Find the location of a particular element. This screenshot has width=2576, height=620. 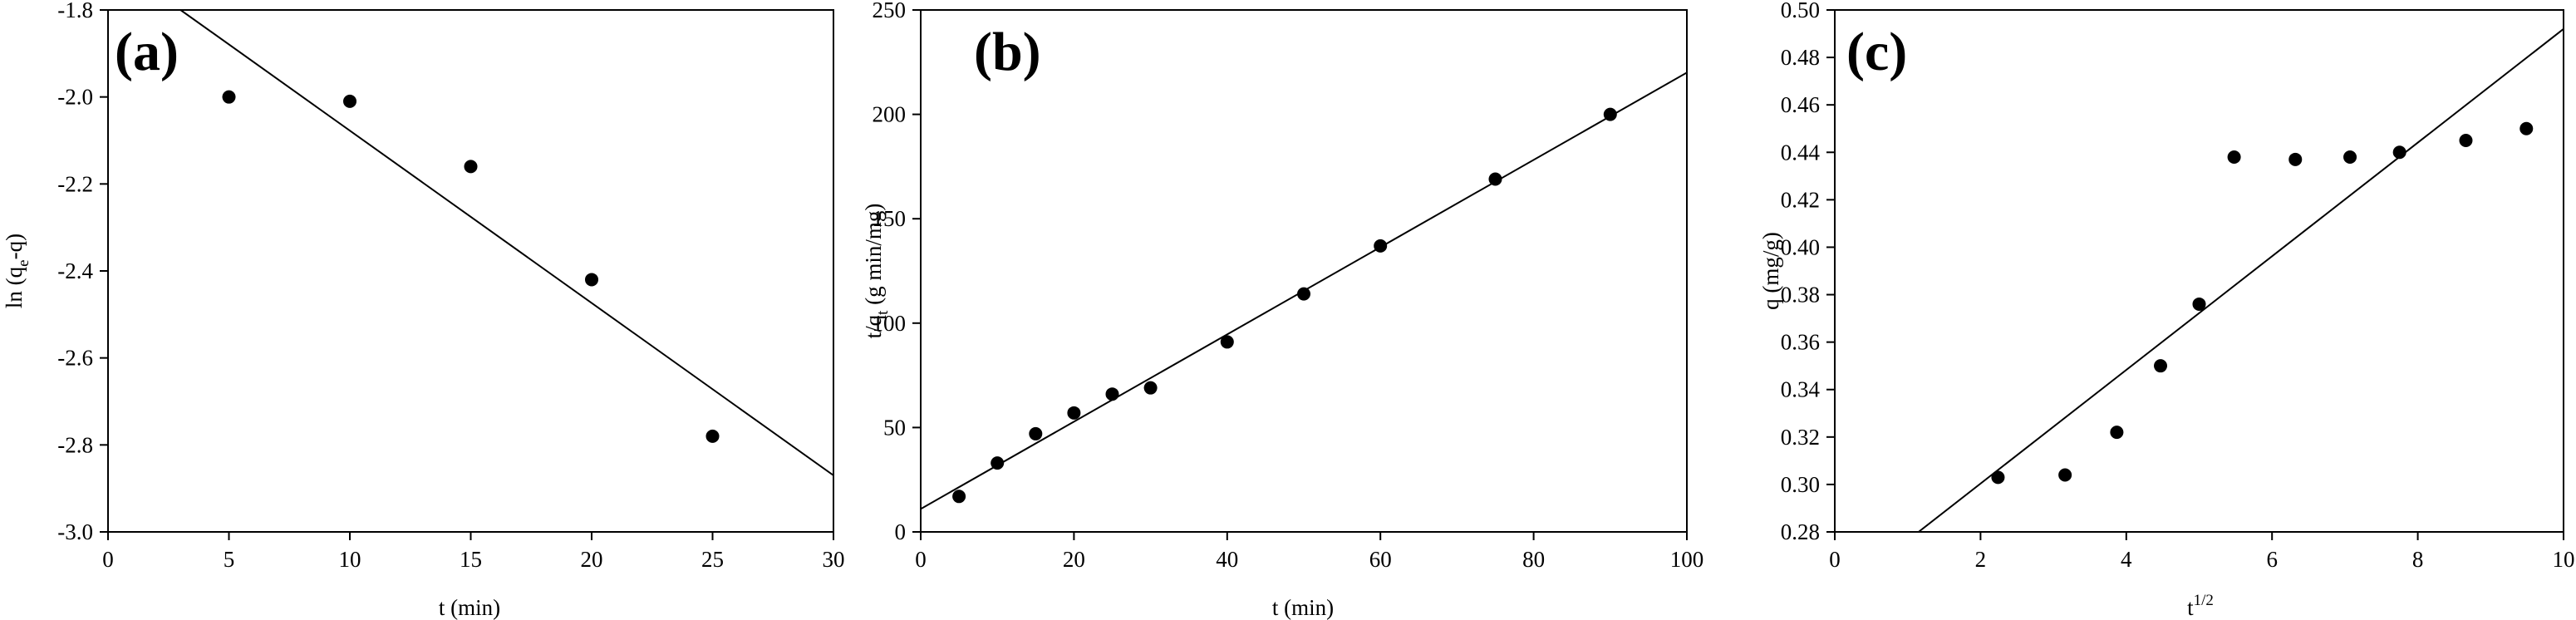

y-tick-label: 0.34 is located at coordinates (1801, 389).